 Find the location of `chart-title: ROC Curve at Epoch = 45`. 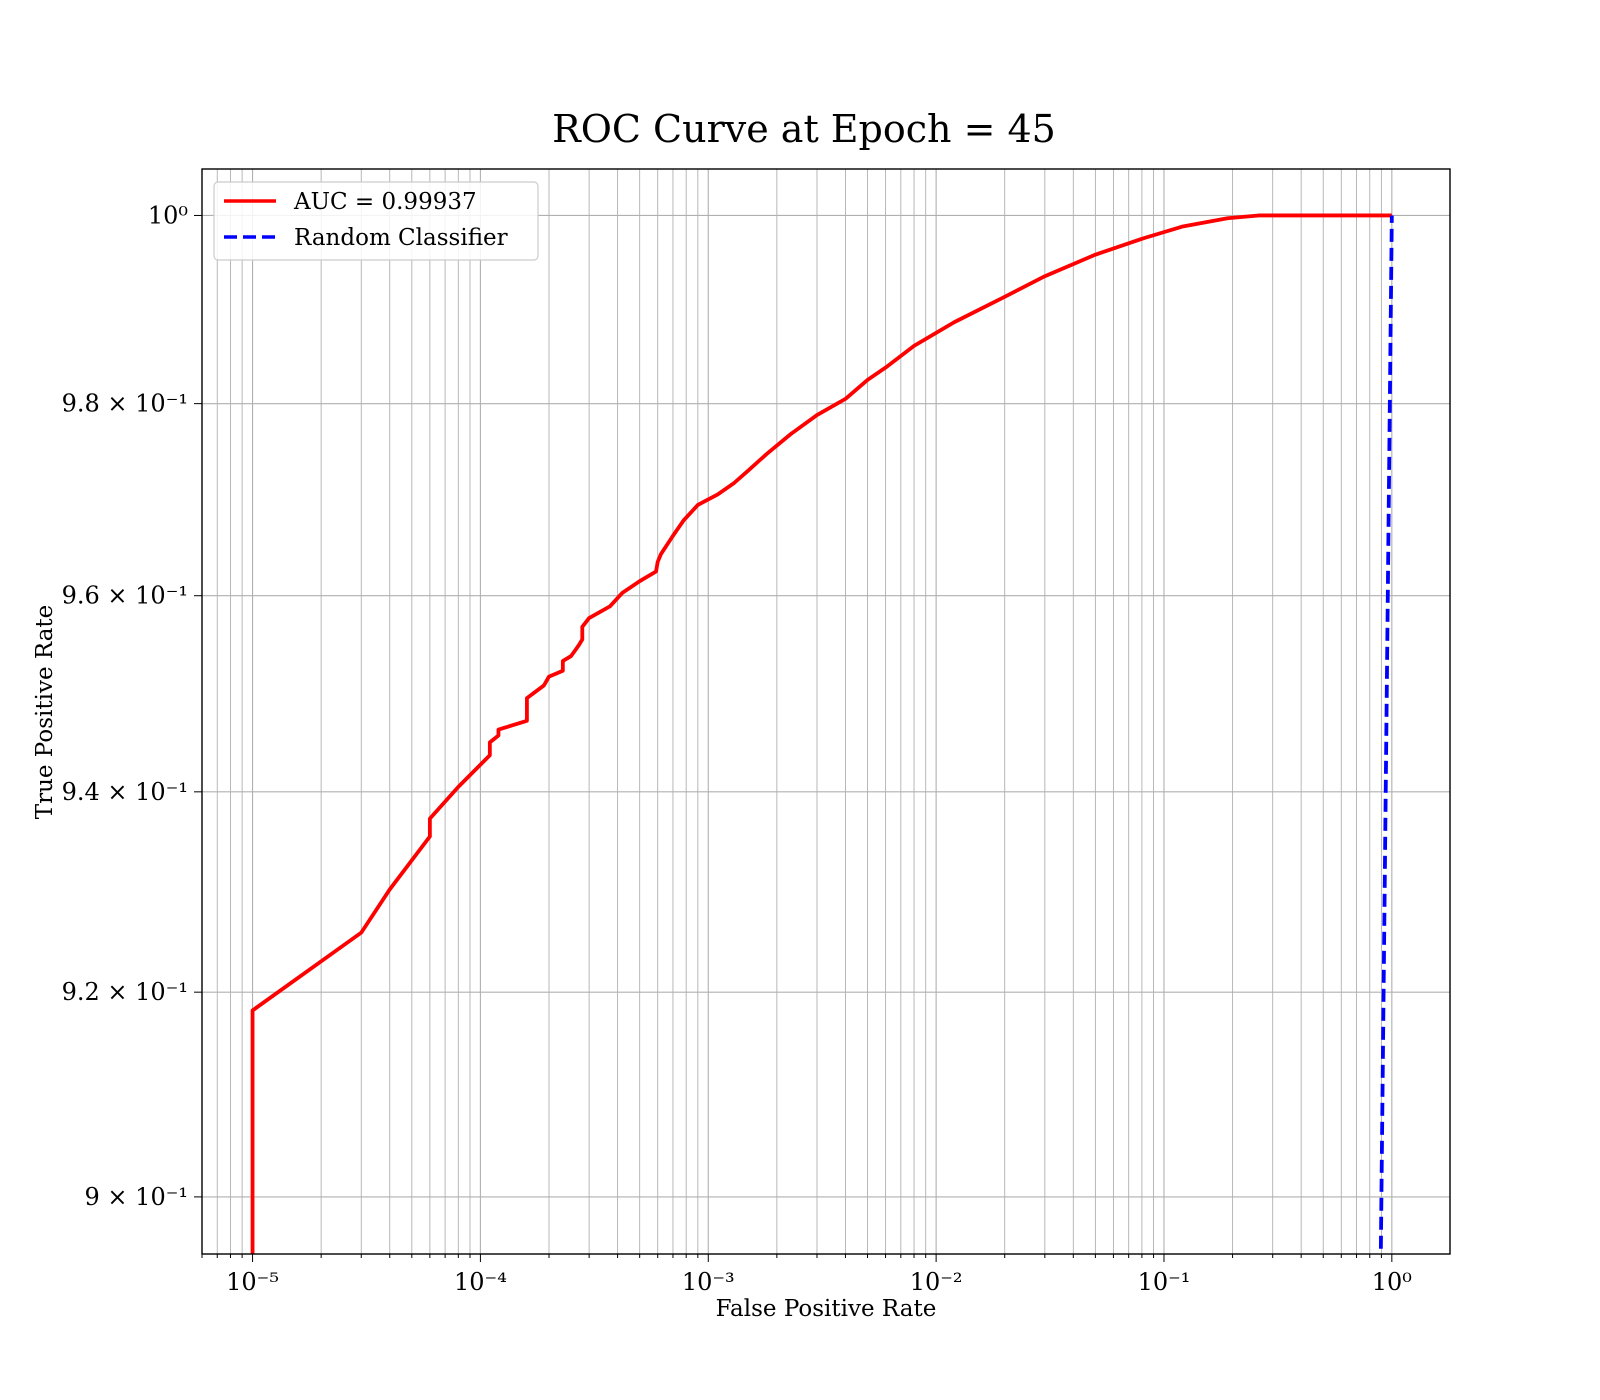

chart-title: ROC Curve at Epoch = 45 is located at coordinates (804, 129).